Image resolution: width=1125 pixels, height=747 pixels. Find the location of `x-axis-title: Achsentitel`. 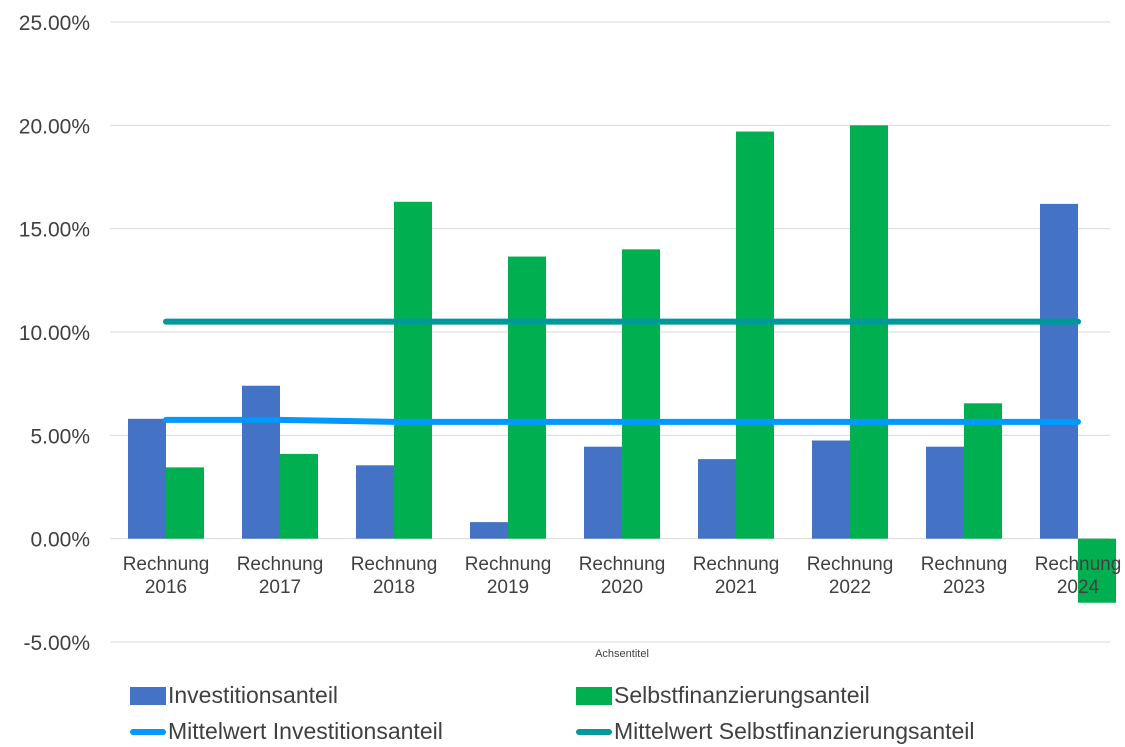

x-axis-title: Achsentitel is located at coordinates (622, 654).